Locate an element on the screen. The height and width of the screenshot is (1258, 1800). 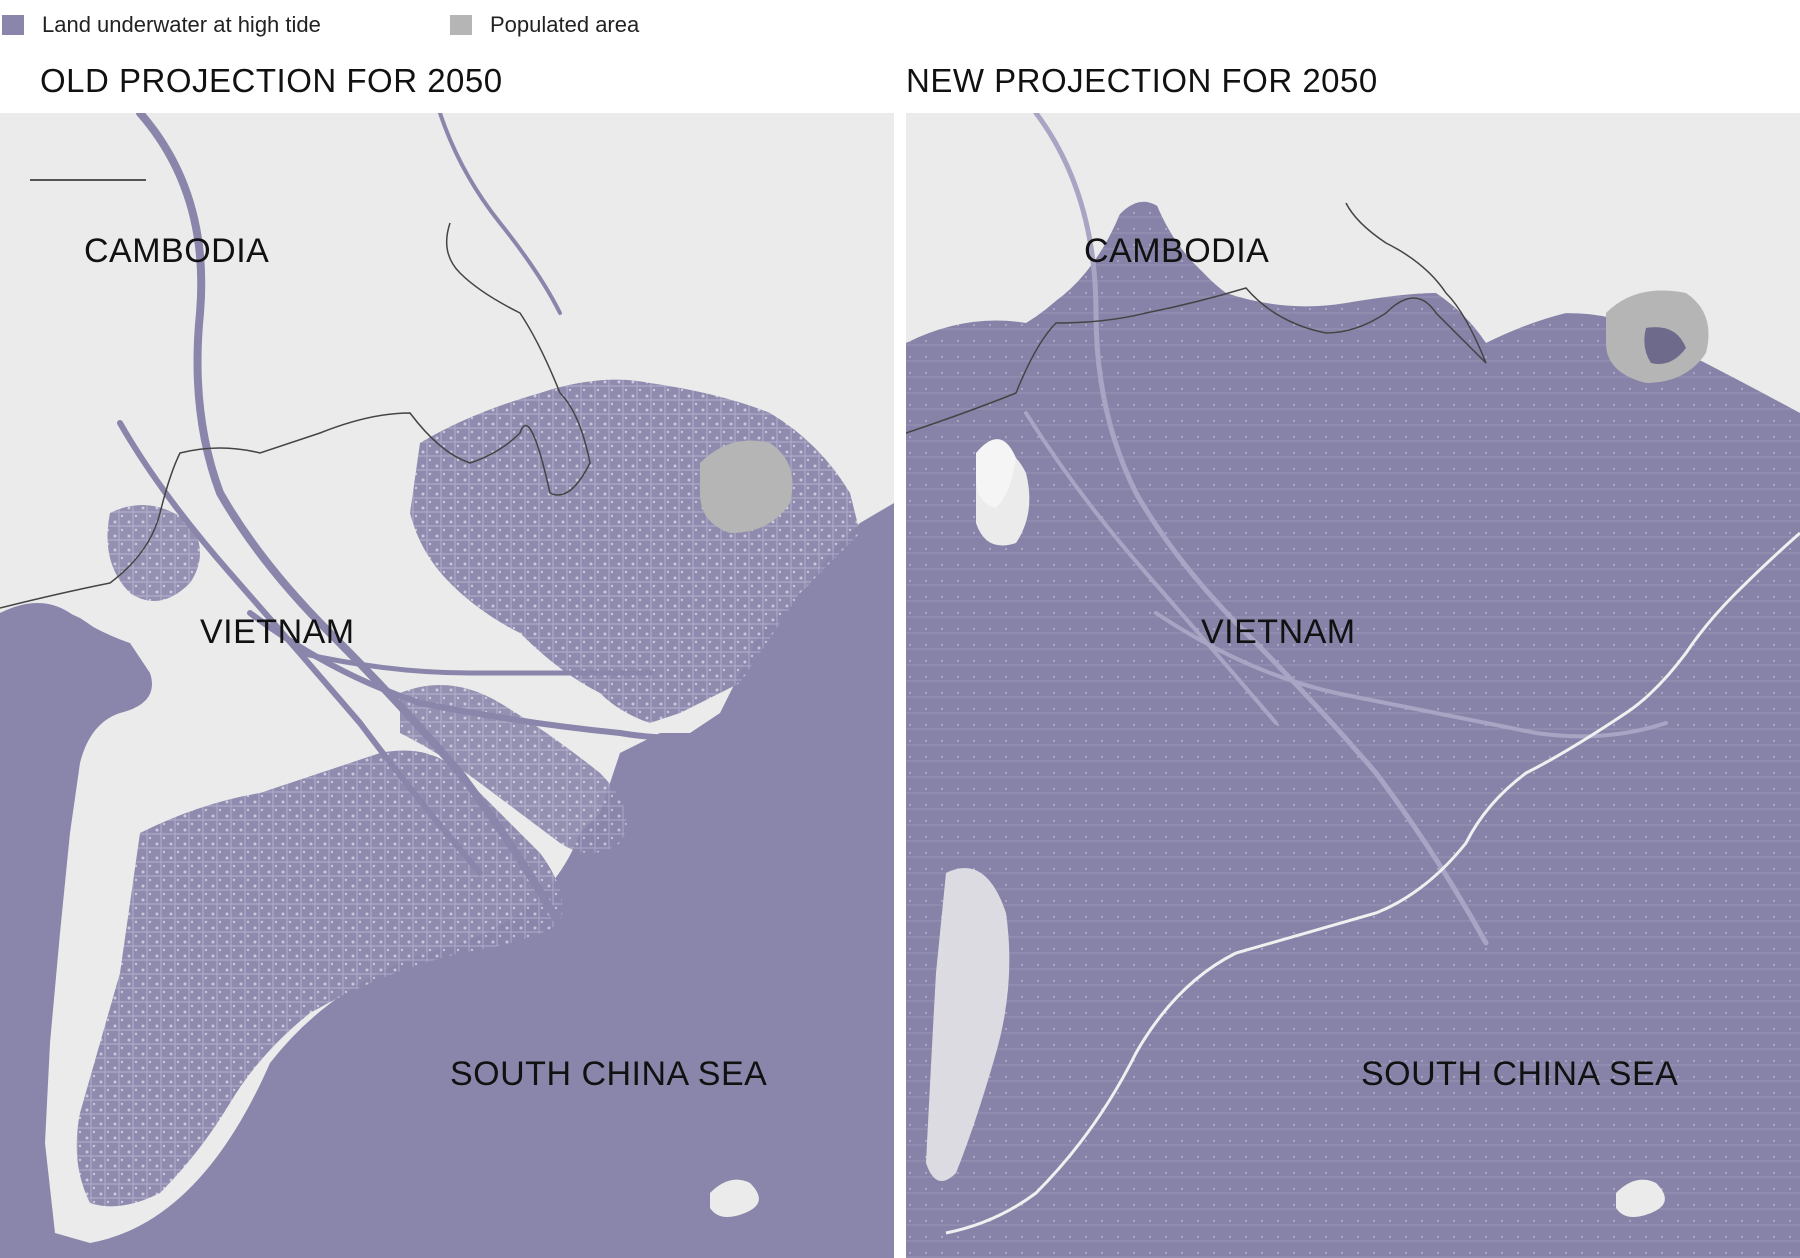
flood-region-northwest is located at coordinates (153, 553).